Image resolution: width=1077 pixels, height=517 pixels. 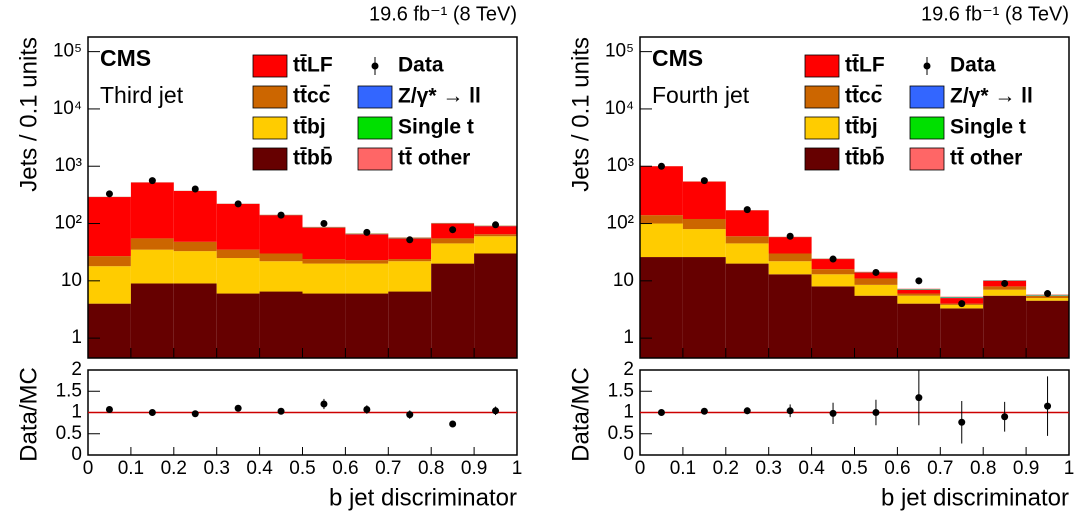 What do you see at coordinates (854, 468) in the screenshot?
I see `x-tick-label: 0.5` at bounding box center [854, 468].